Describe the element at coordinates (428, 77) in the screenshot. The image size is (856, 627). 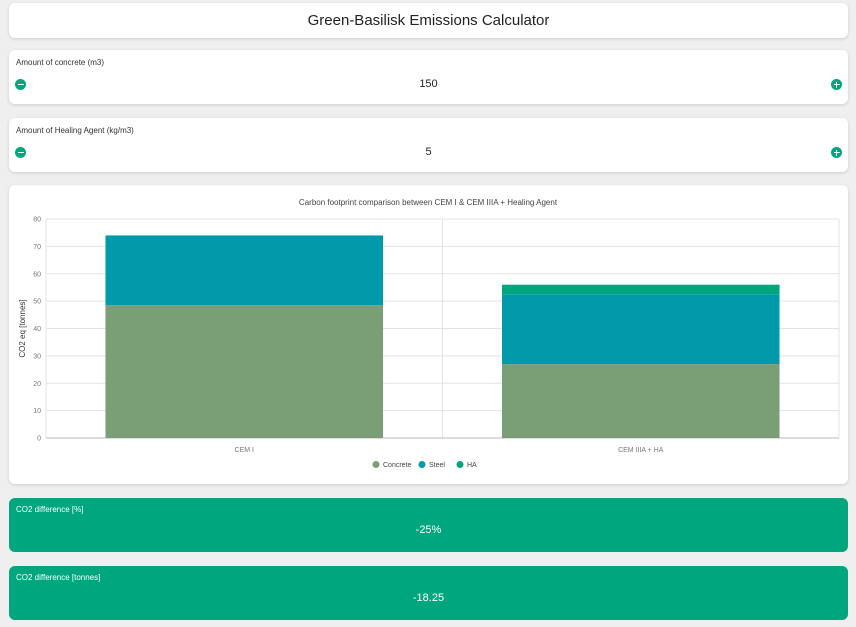
I see `concrete-amount-card: Amount of concrete (m3) 150` at that location.